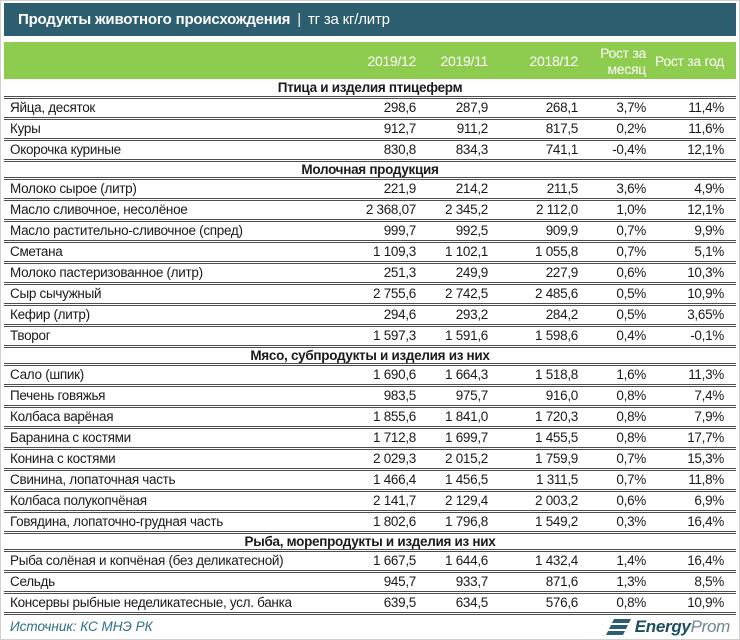  I want to click on value-cell: 1 712,8, so click(385, 438).